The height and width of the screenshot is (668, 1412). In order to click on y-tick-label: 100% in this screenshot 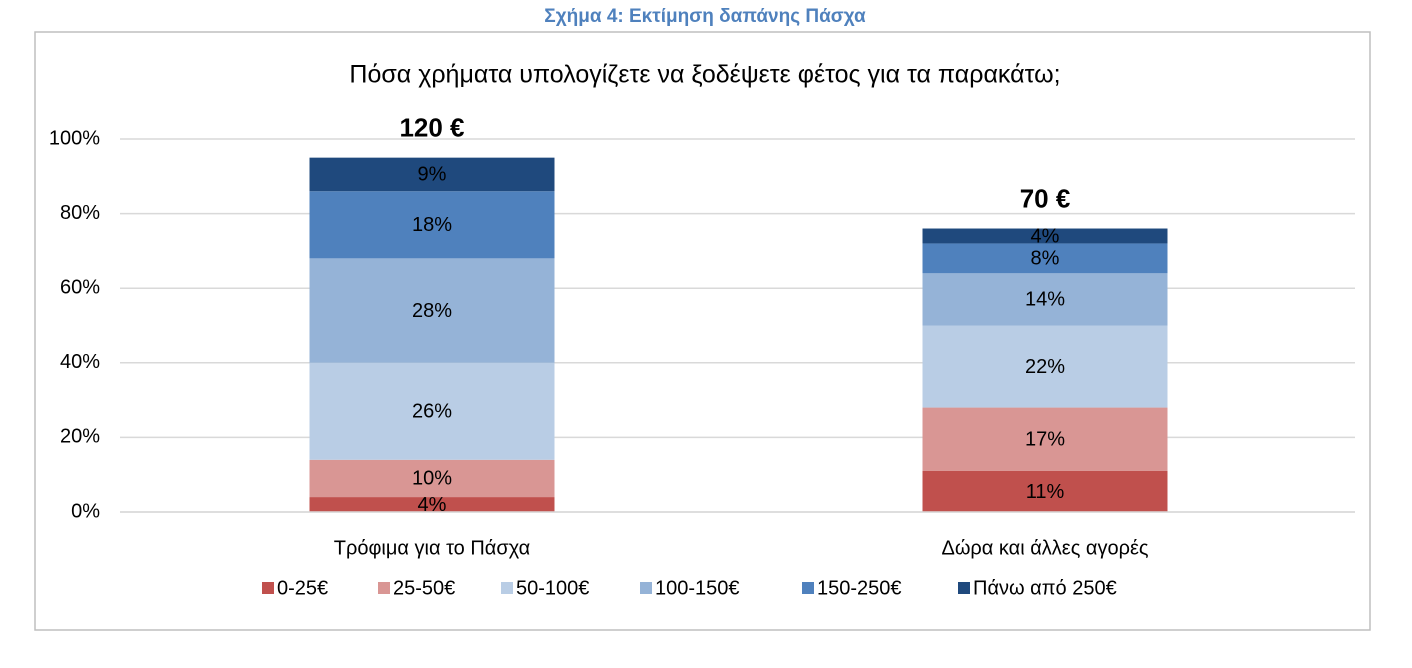, I will do `click(74, 138)`.